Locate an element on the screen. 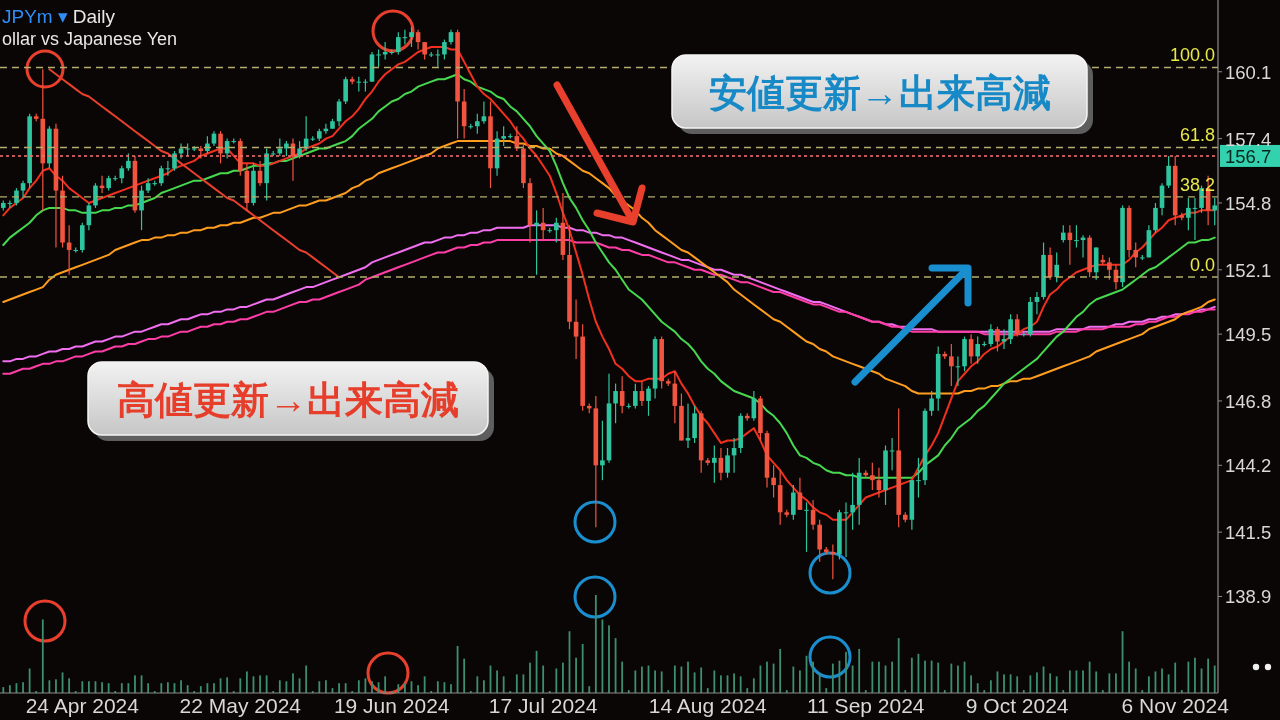  y-tick-label: 141.5 is located at coordinates (1248, 533).